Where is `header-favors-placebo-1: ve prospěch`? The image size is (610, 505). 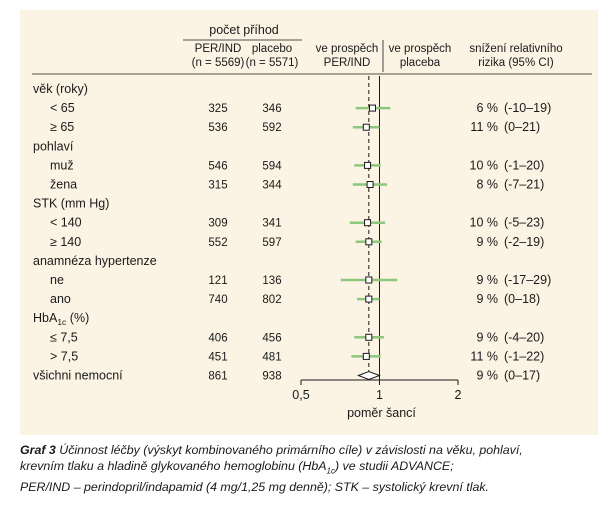 header-favors-placebo-1: ve prospěch is located at coordinates (420, 49).